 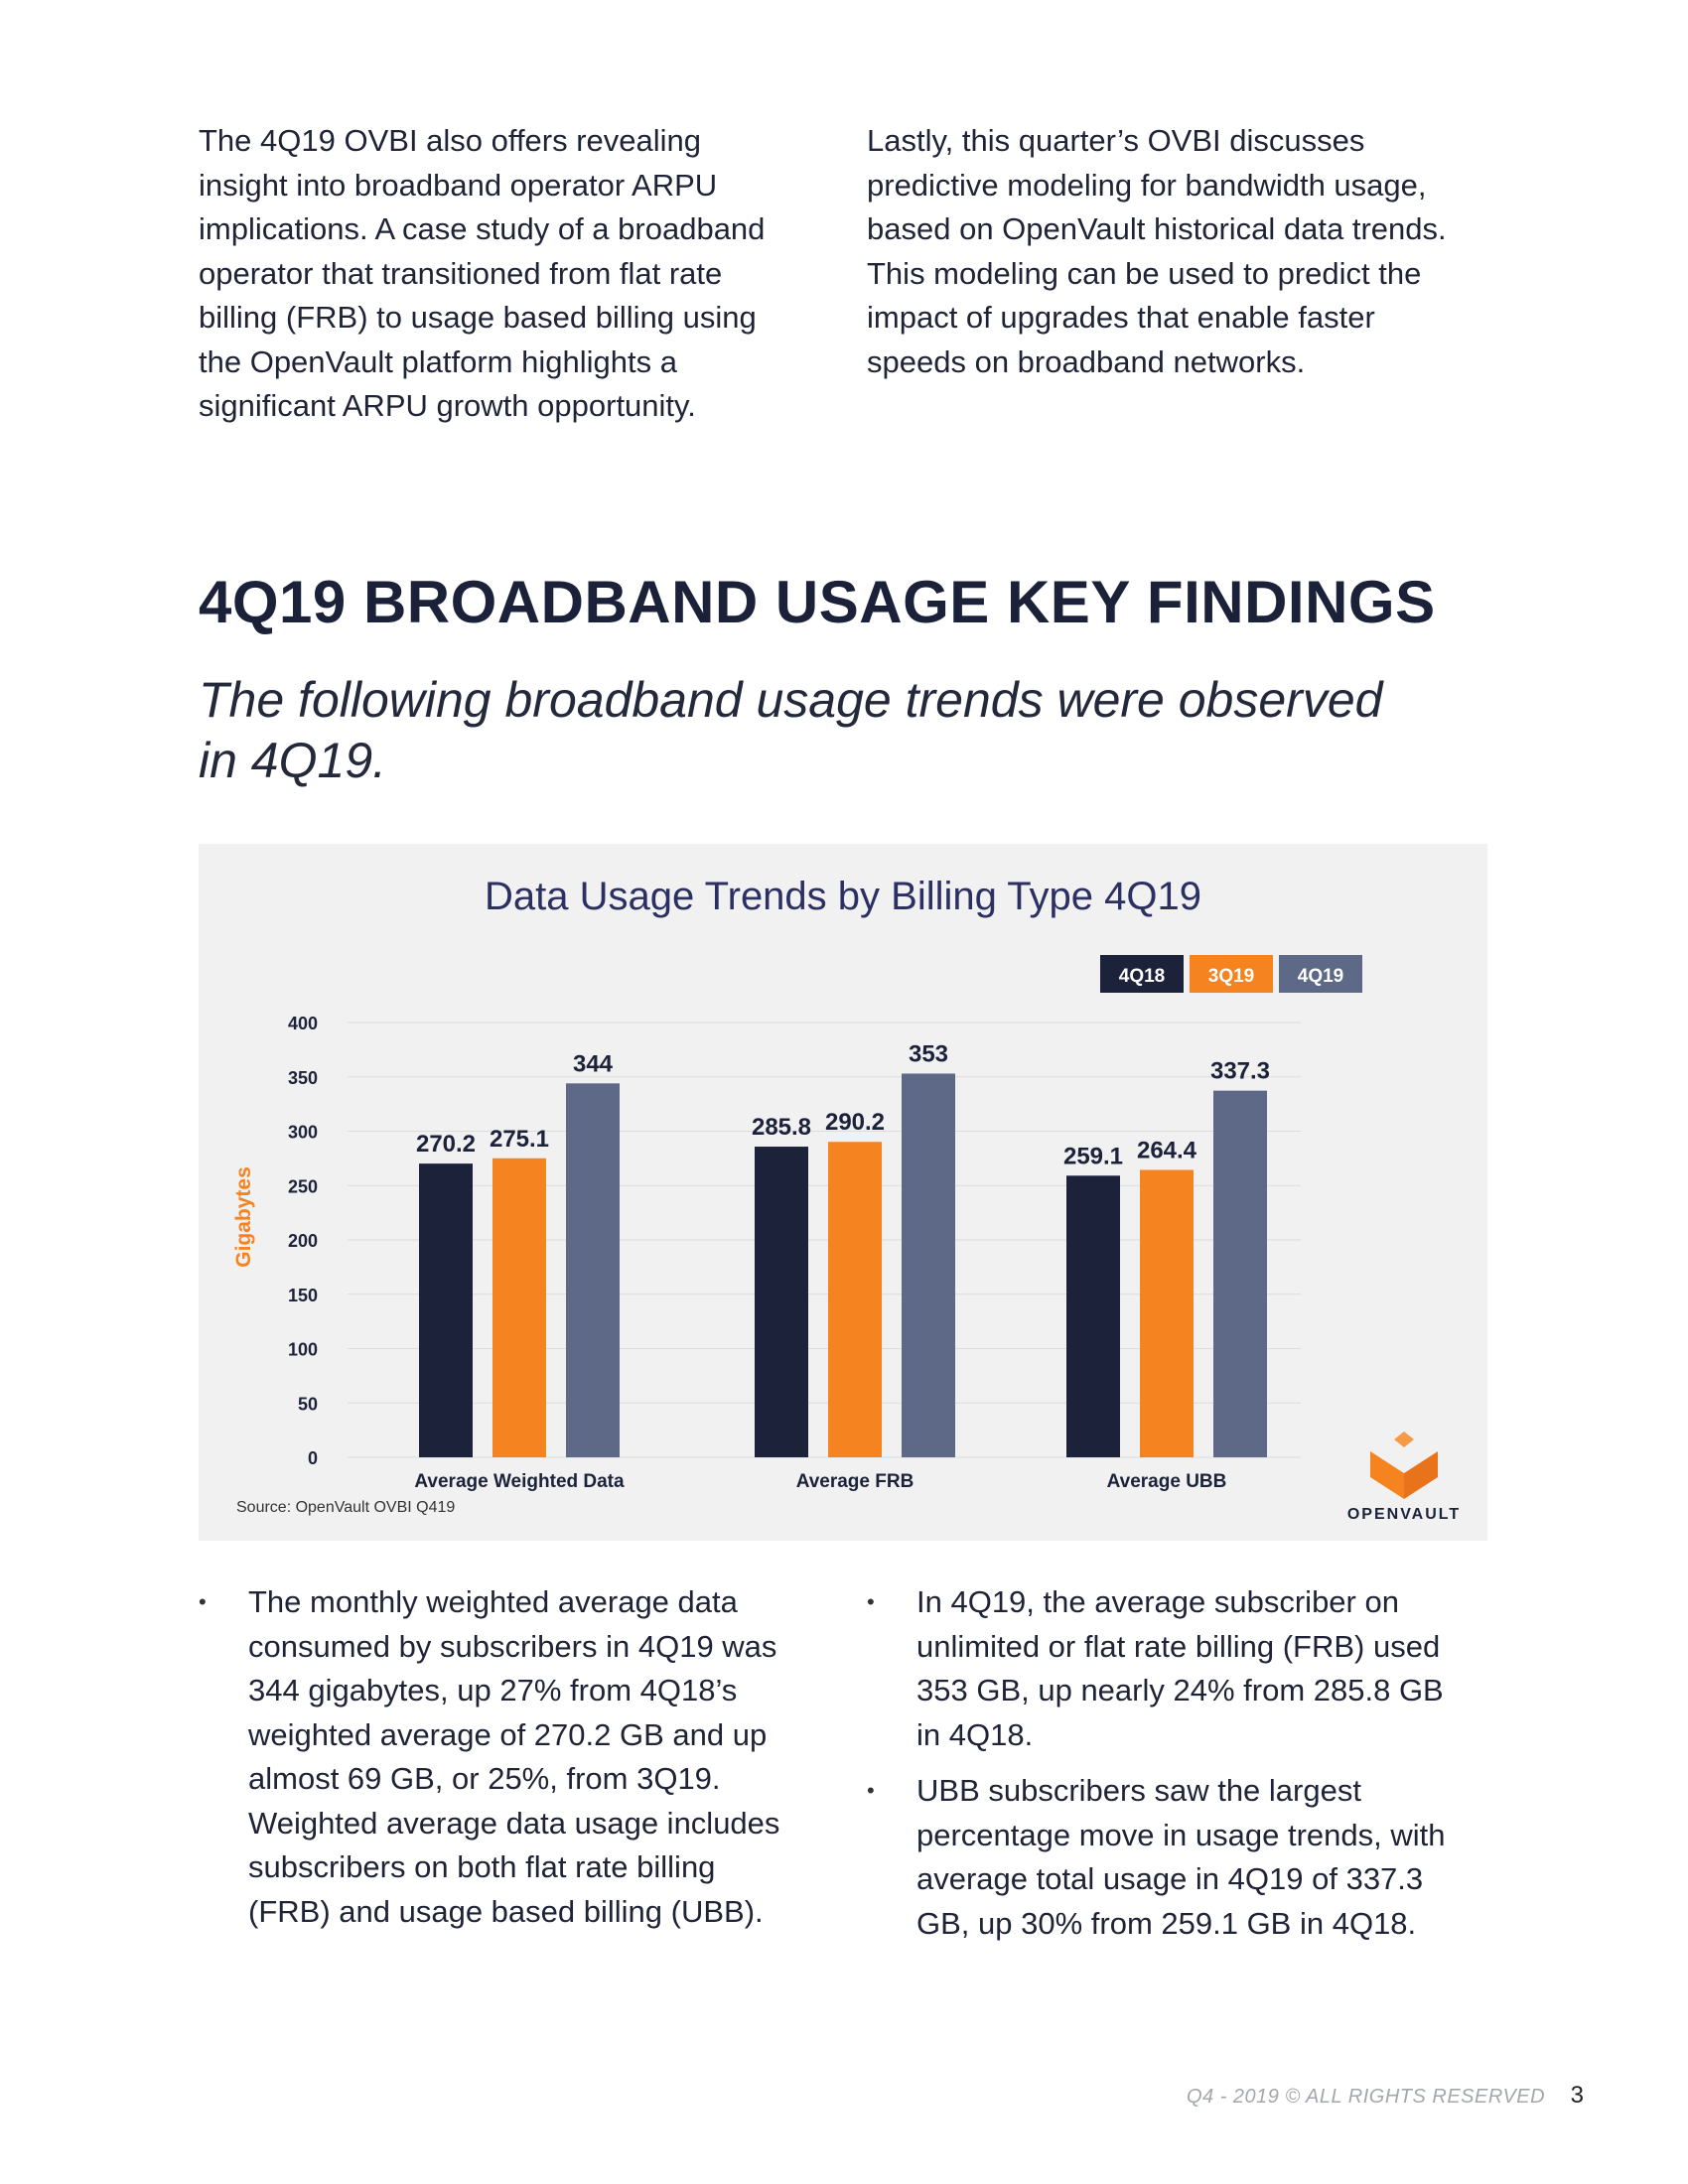 What do you see at coordinates (1421, 1475) in the screenshot?
I see `logo-mark-right` at bounding box center [1421, 1475].